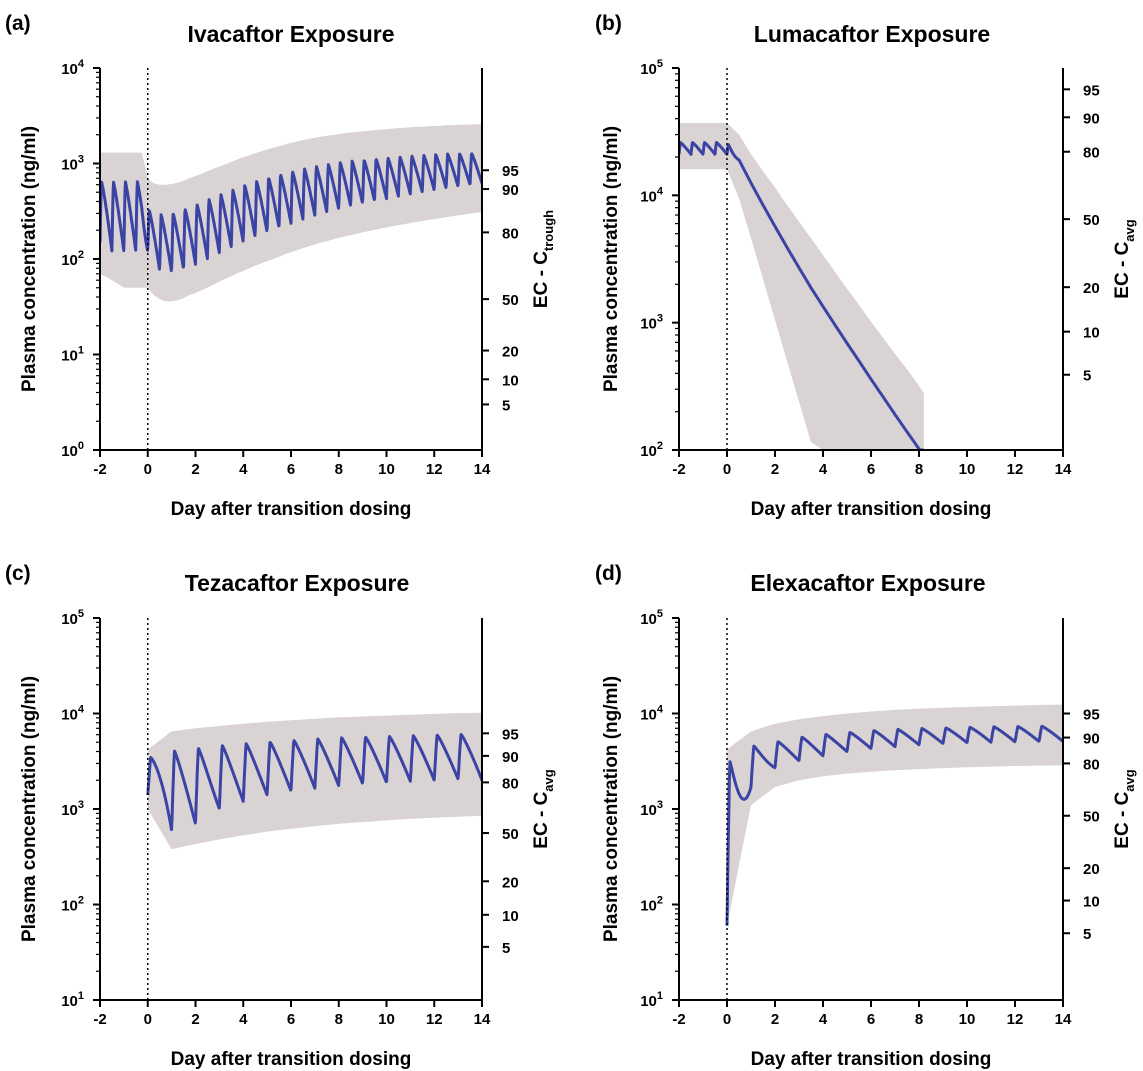  I want to click on confidence-band, so click(895, 815).